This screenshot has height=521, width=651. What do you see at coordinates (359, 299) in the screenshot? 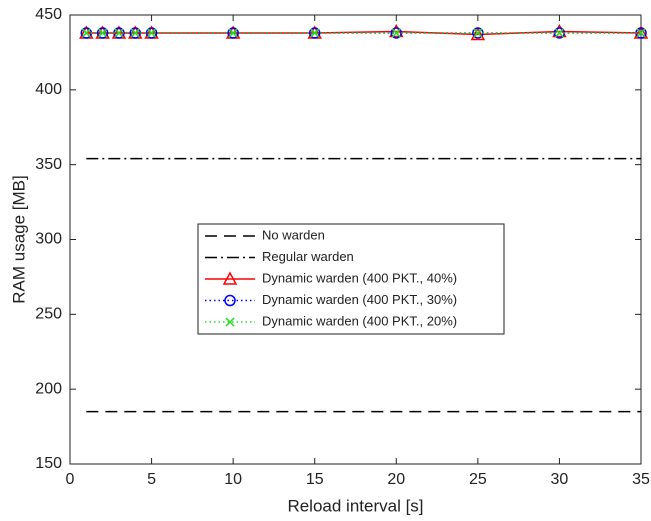
I see `legend-label: Dynamic warden (400 PKT., 30%)` at bounding box center [359, 299].